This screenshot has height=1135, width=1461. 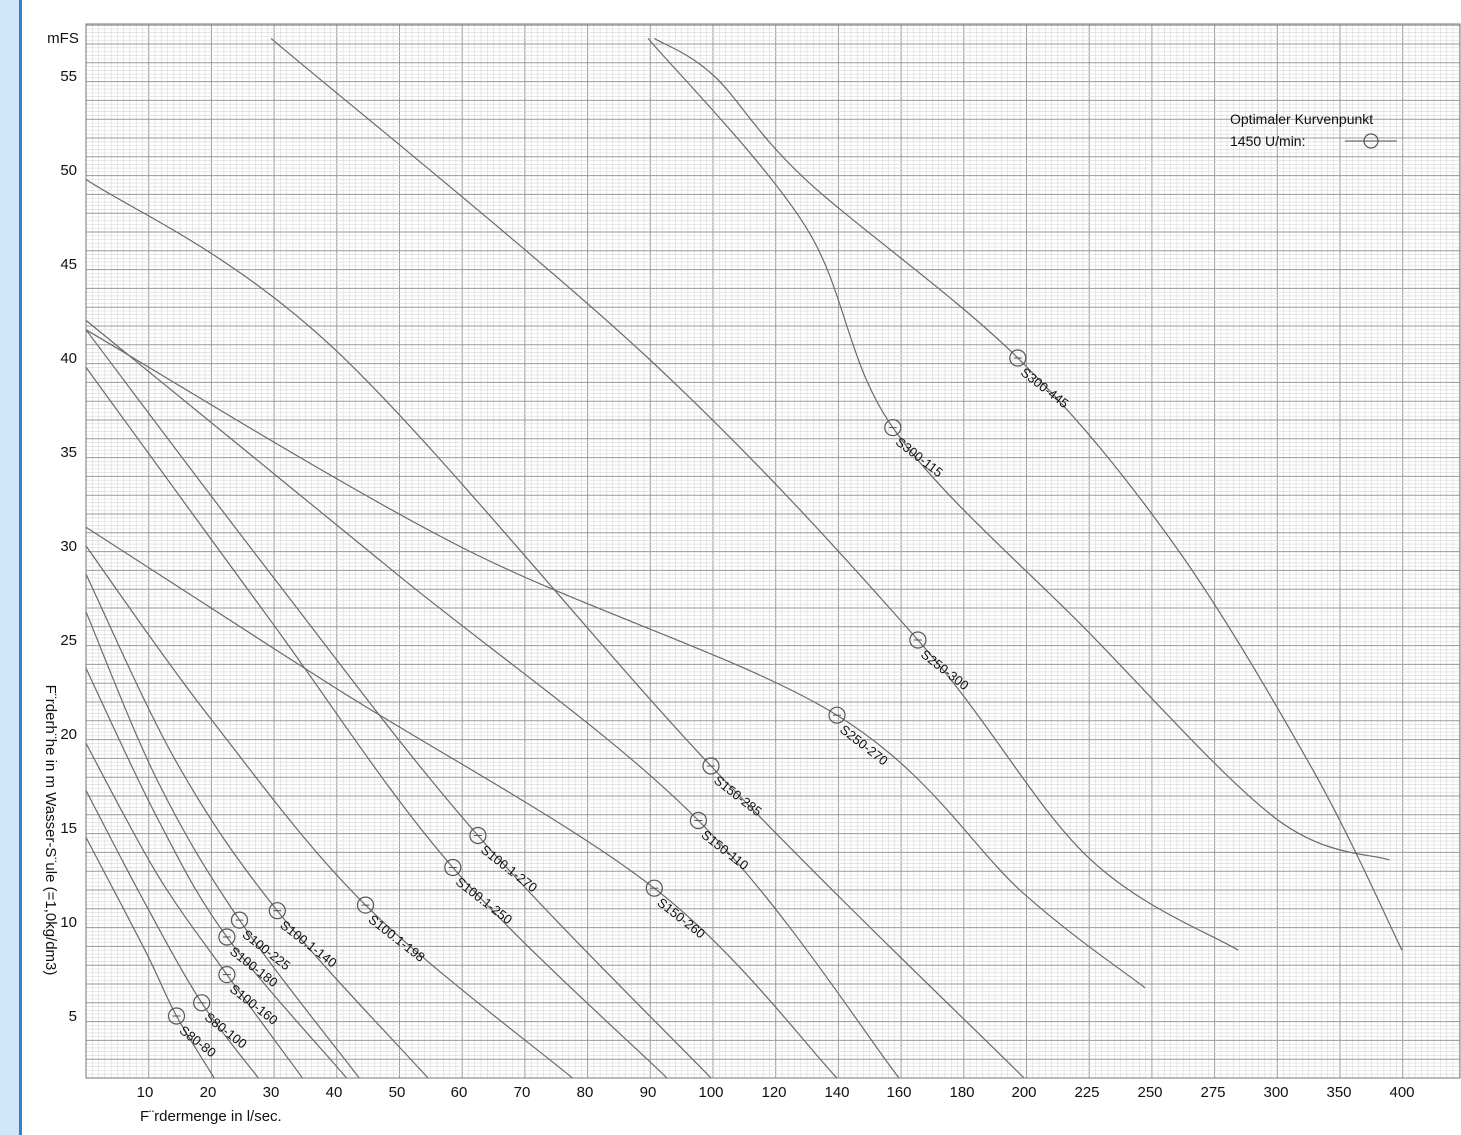 What do you see at coordinates (710, 1092) in the screenshot?
I see `x-tick-label: 100` at bounding box center [710, 1092].